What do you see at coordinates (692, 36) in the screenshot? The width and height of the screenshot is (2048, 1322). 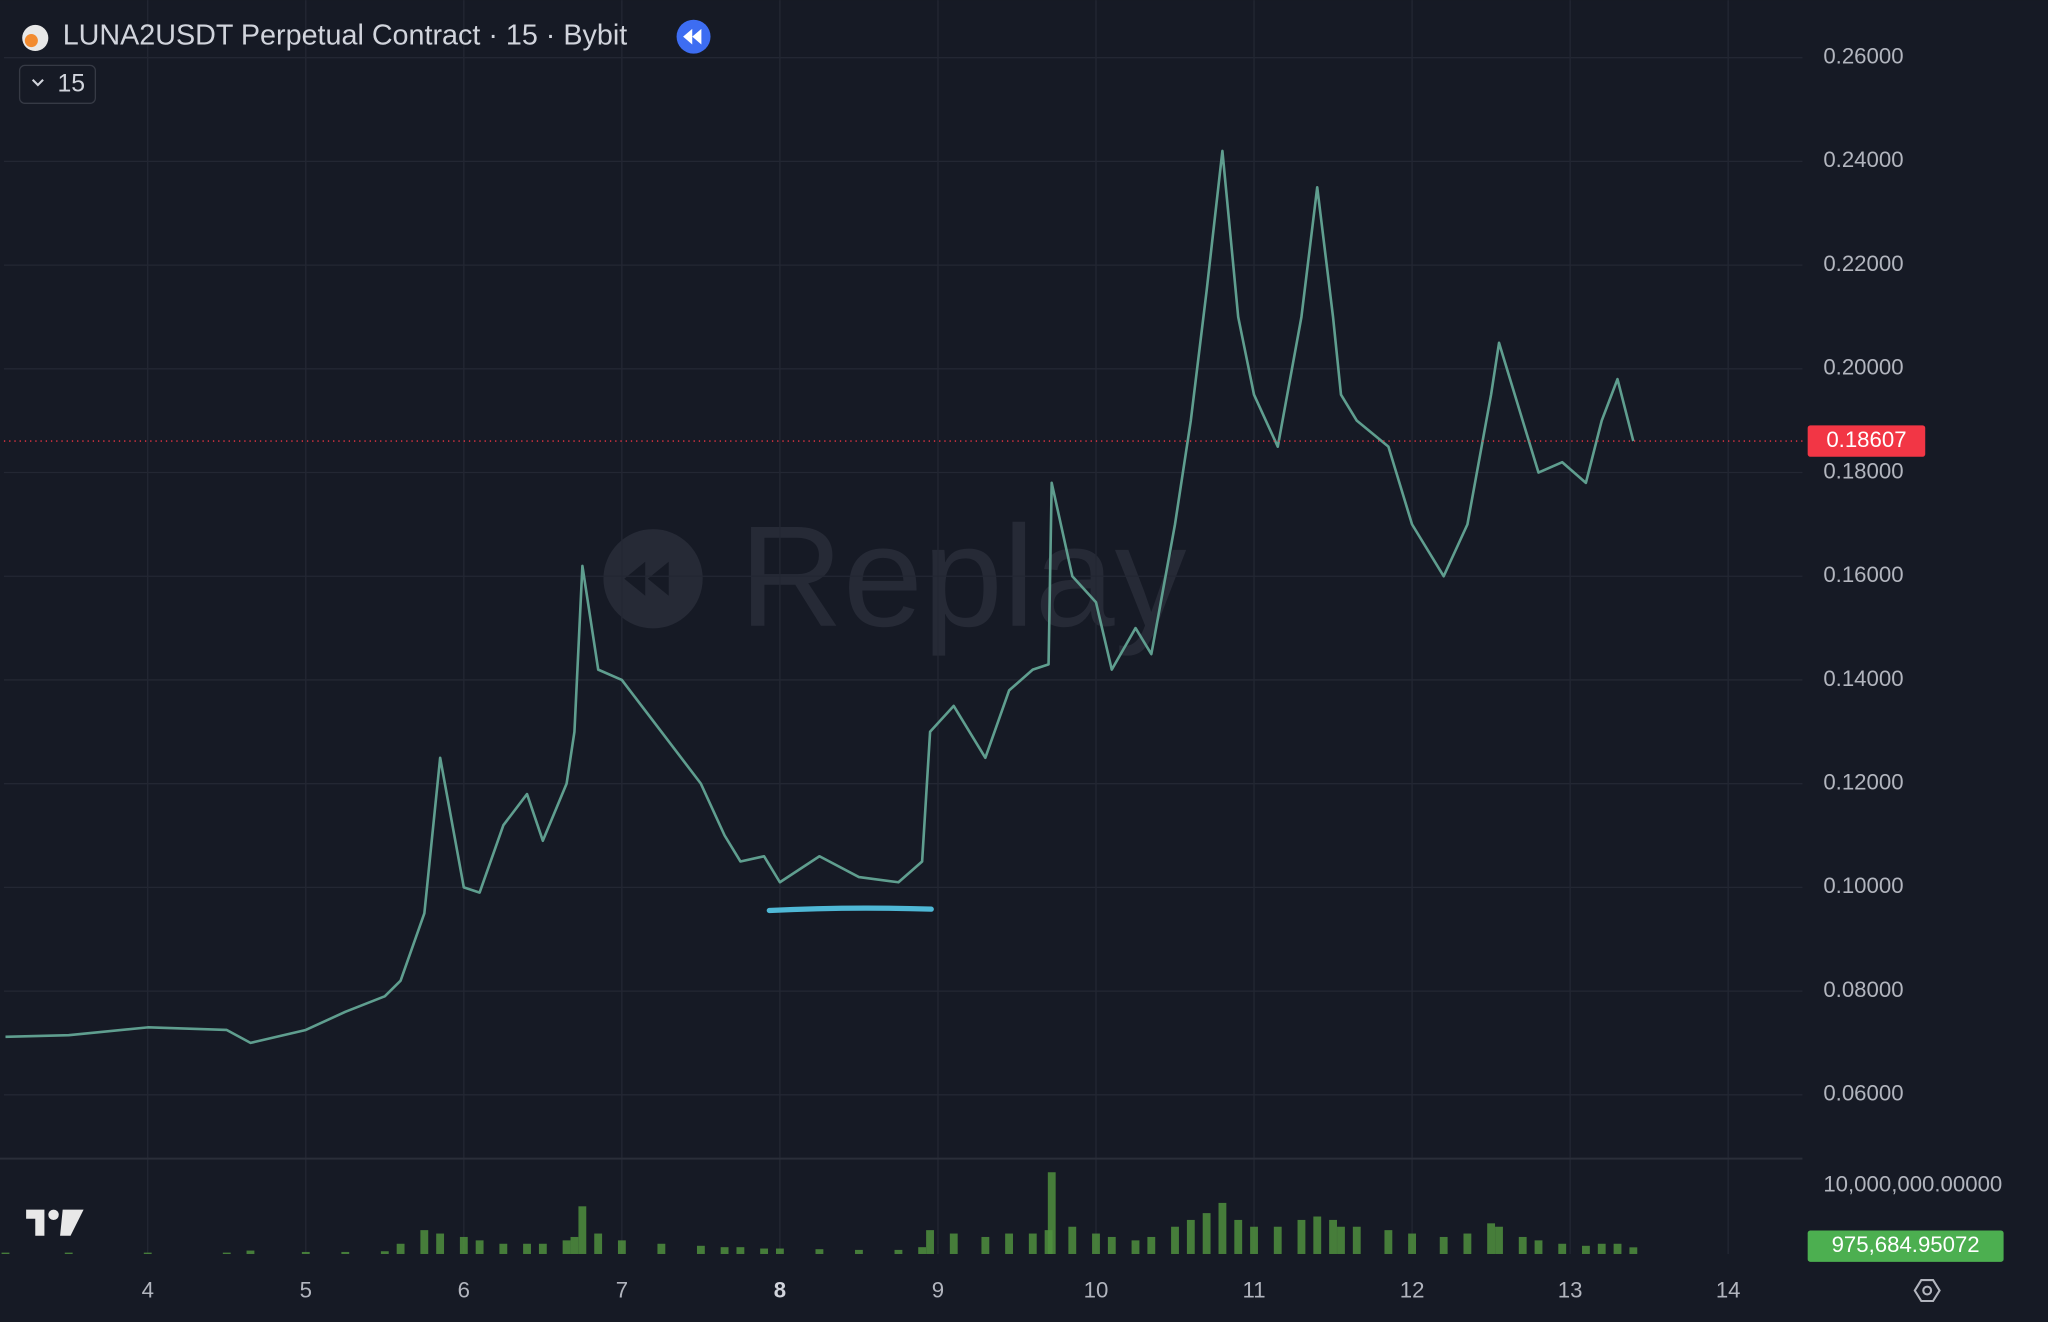 I see `replay-icon-glyph` at bounding box center [692, 36].